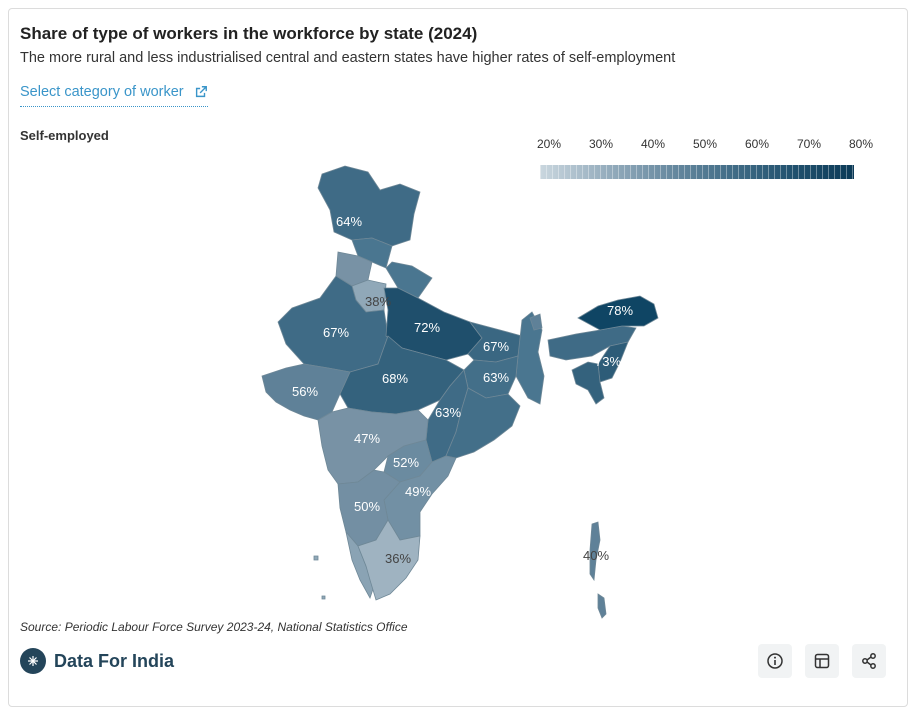  I want to click on legend-tick: 80%, so click(861, 144).